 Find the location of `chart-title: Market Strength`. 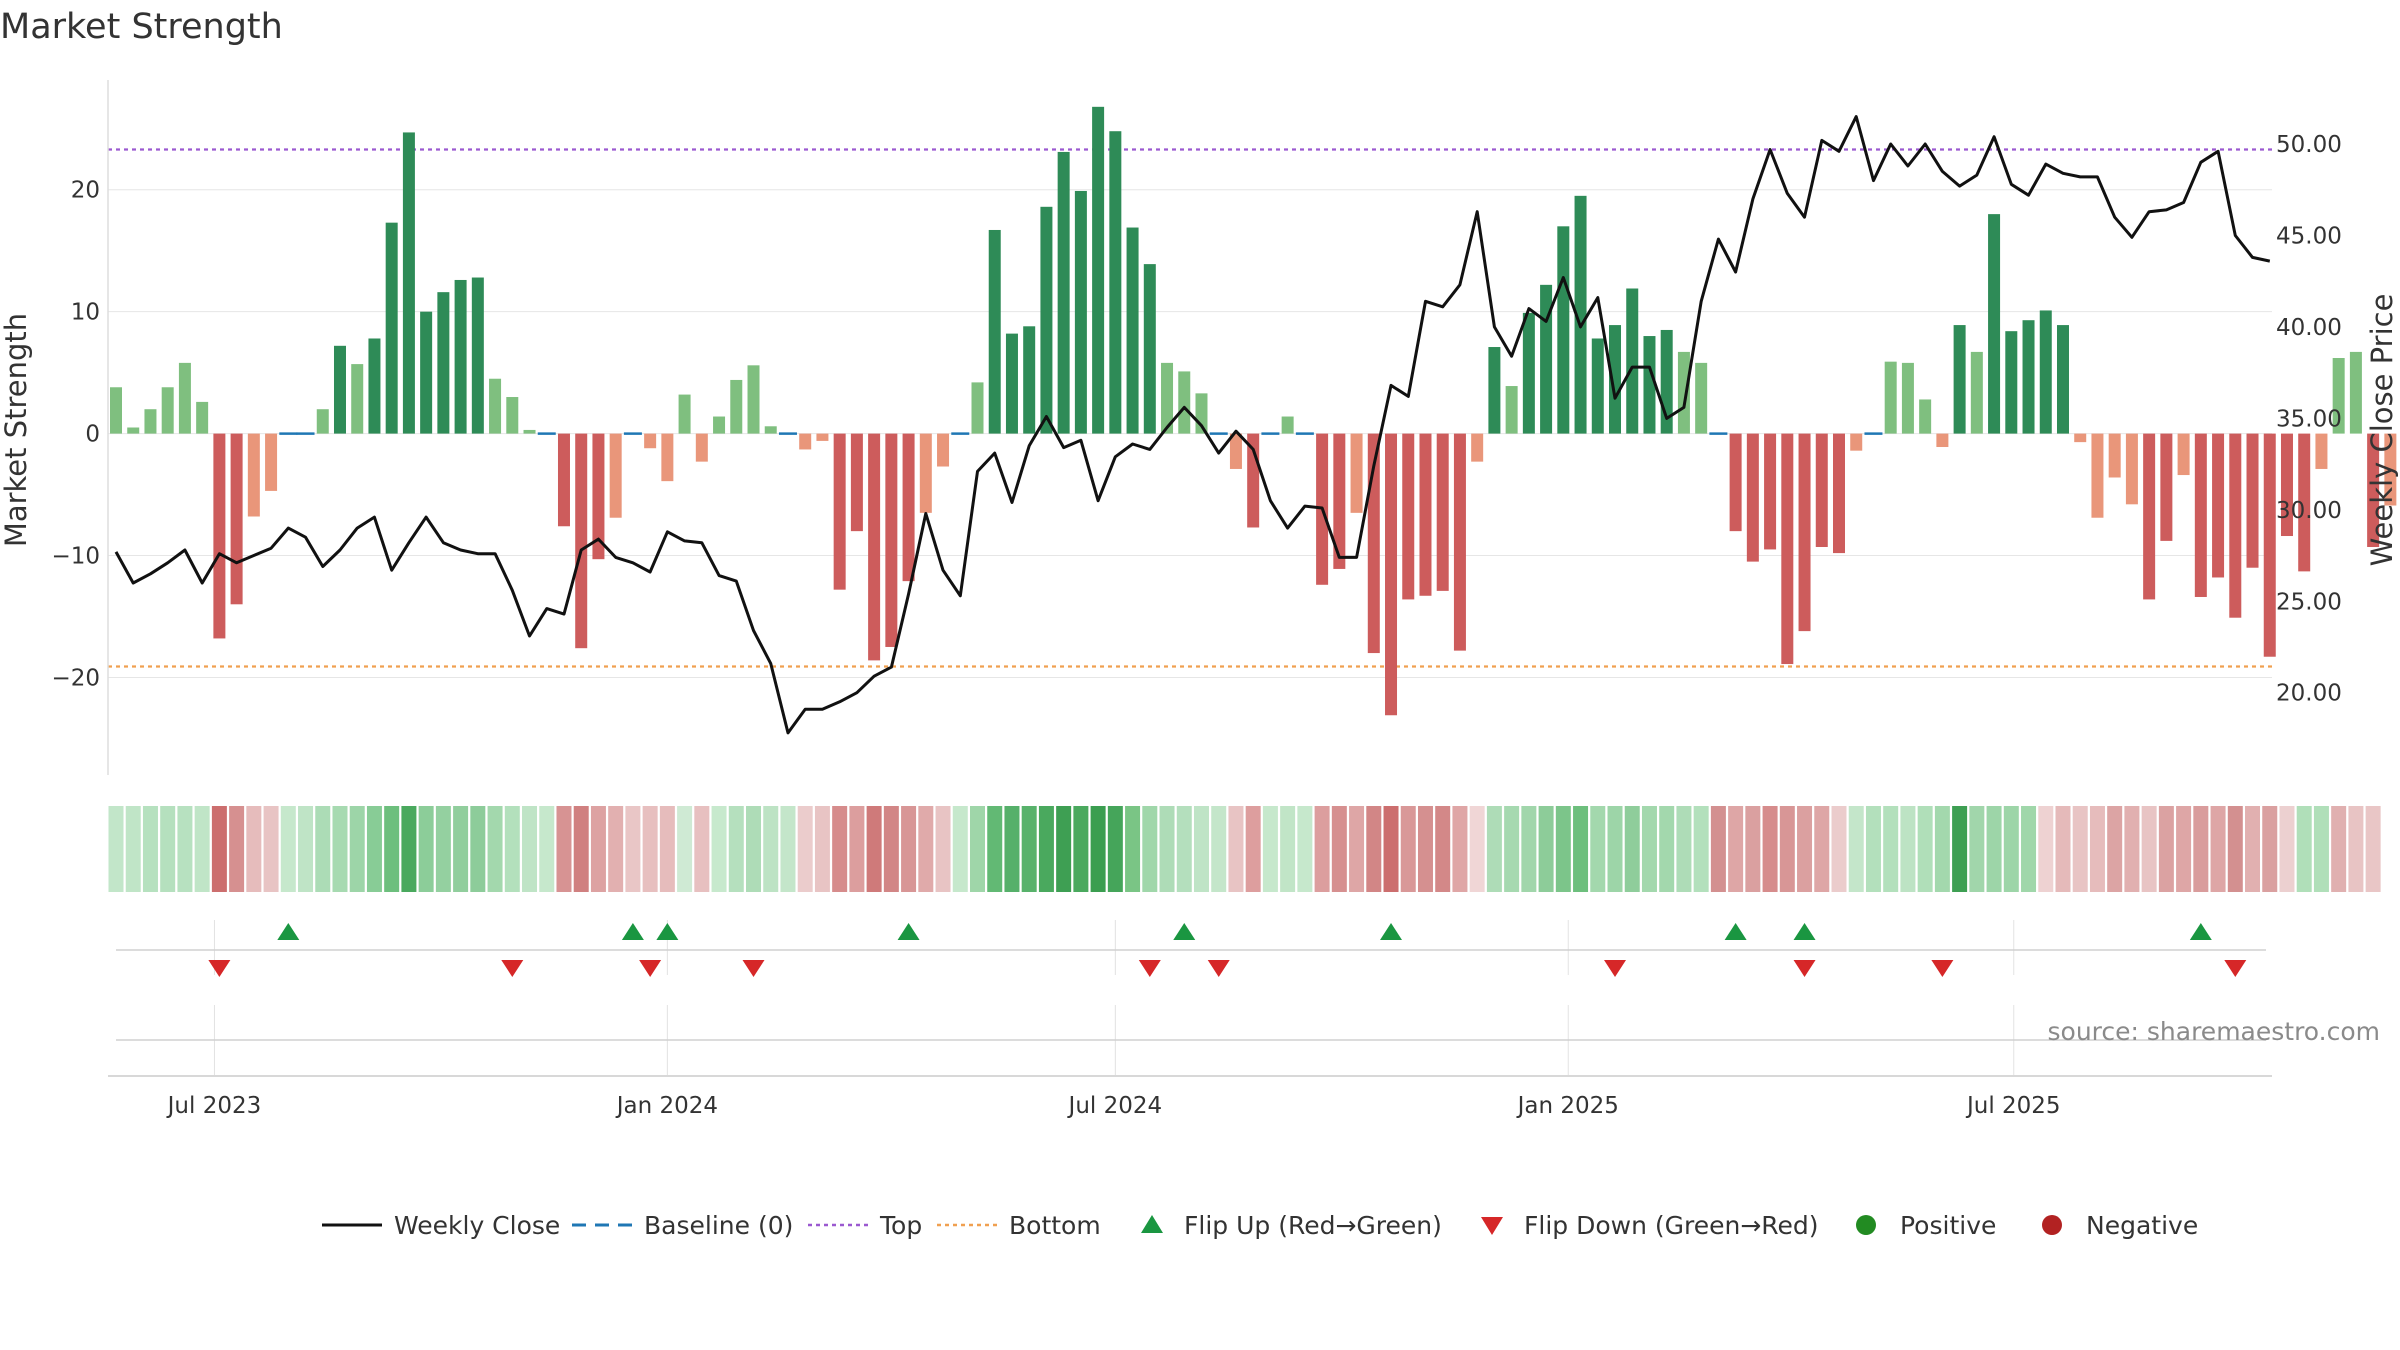

chart-title: Market Strength is located at coordinates (141, 27).